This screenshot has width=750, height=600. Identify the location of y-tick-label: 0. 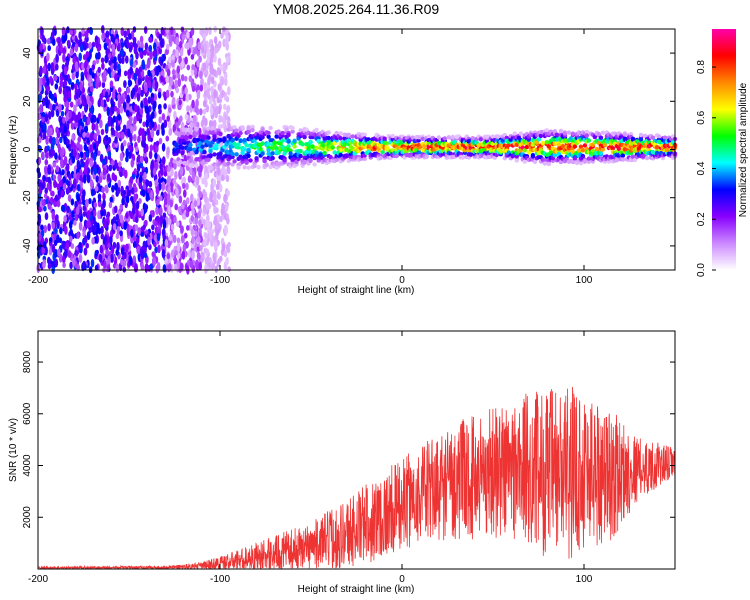
(27, 149).